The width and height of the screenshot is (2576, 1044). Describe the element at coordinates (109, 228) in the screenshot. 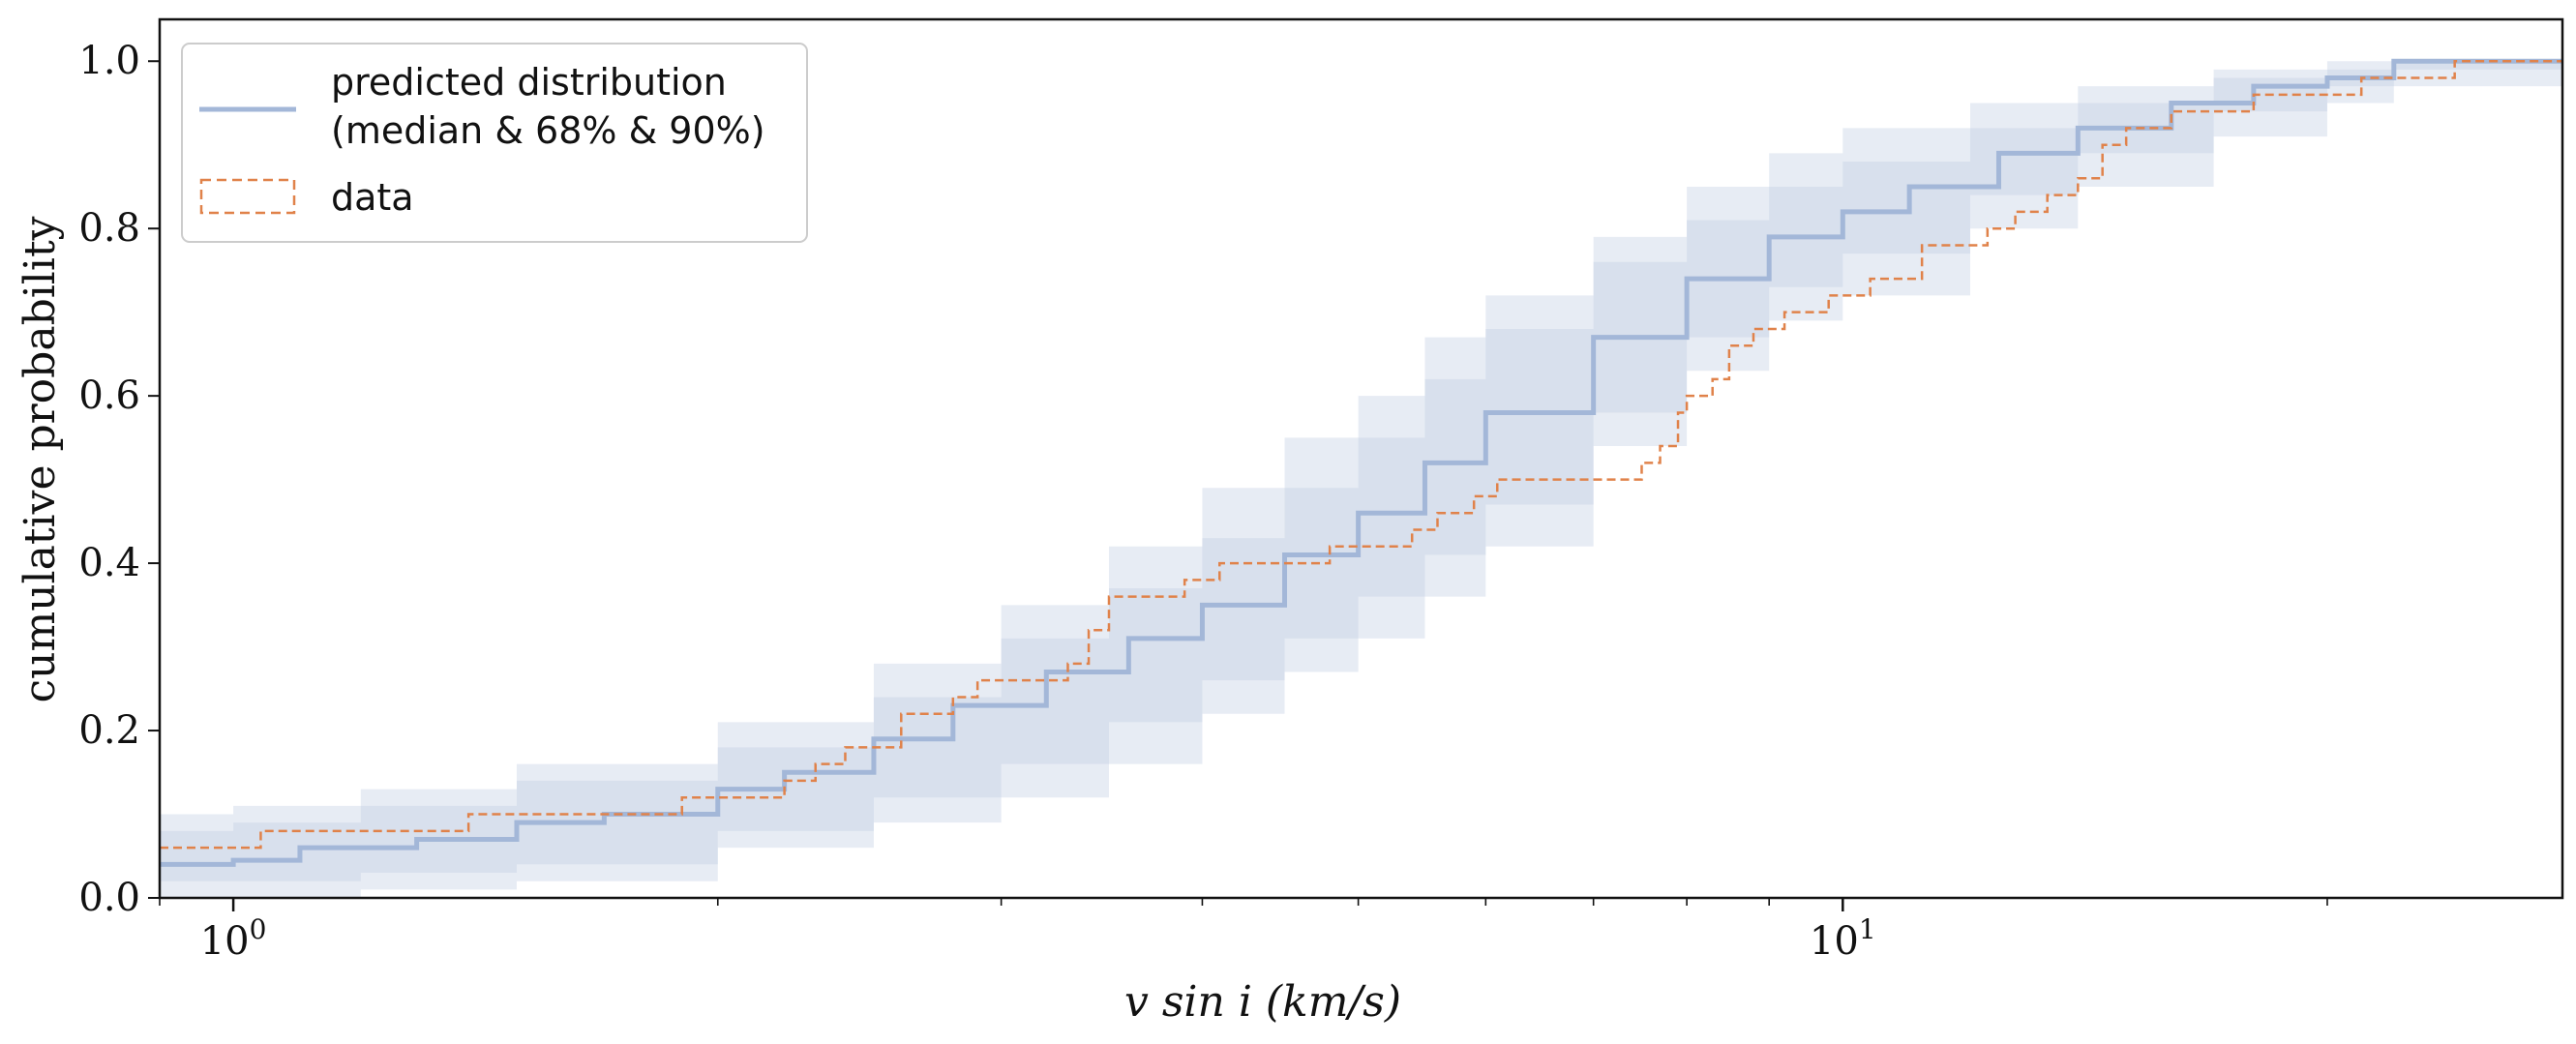

I see `y-tick-label: 0.8` at that location.